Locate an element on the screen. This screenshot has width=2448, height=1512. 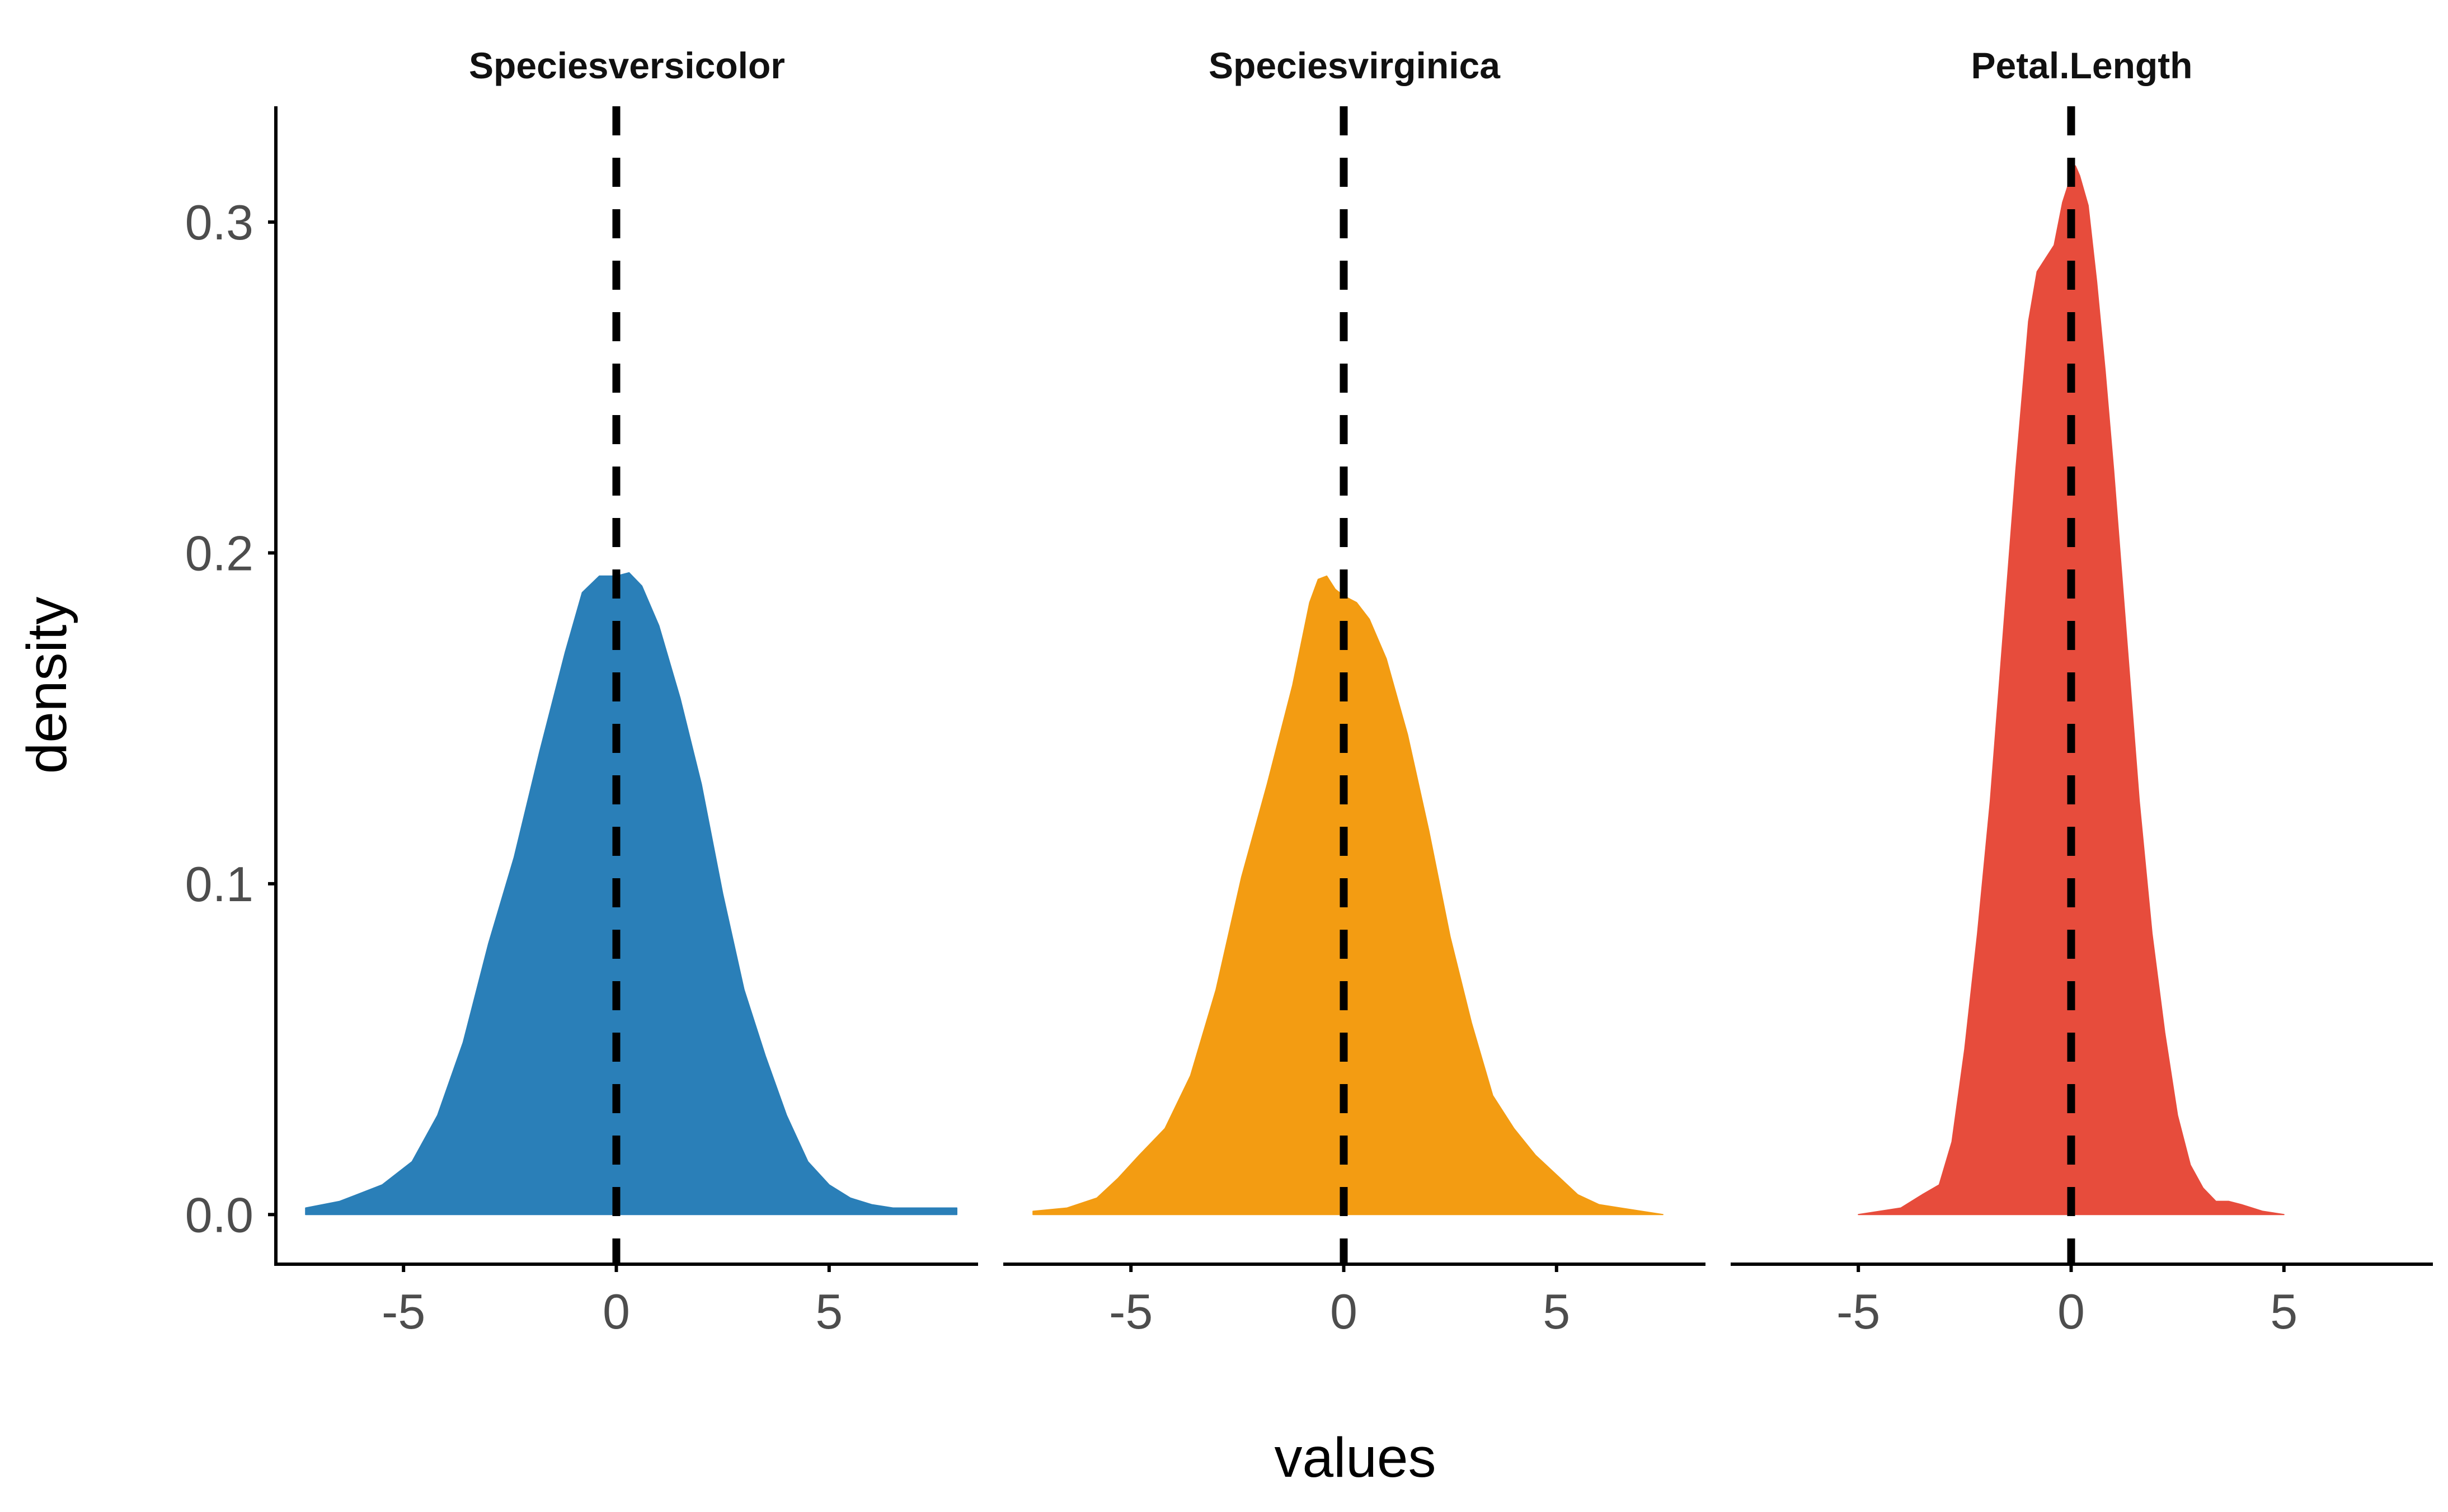
x-axis-title: values is located at coordinates (1355, 1458).